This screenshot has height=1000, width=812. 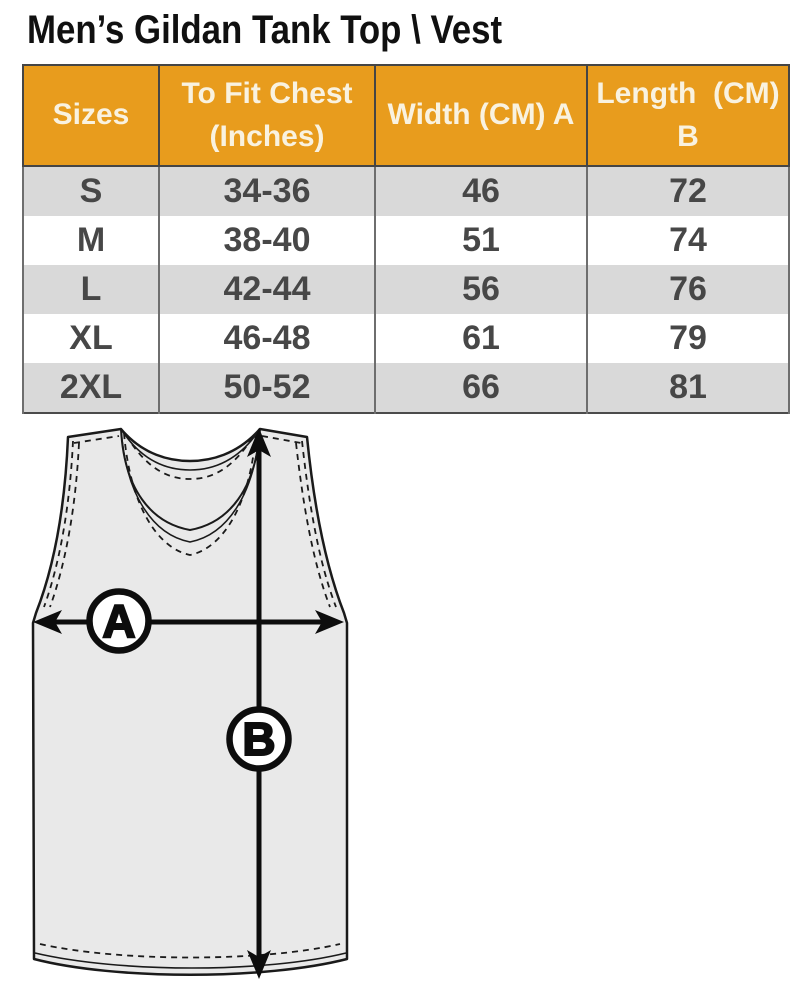 I want to click on front-neckband-stitch, so click(x=190, y=494).